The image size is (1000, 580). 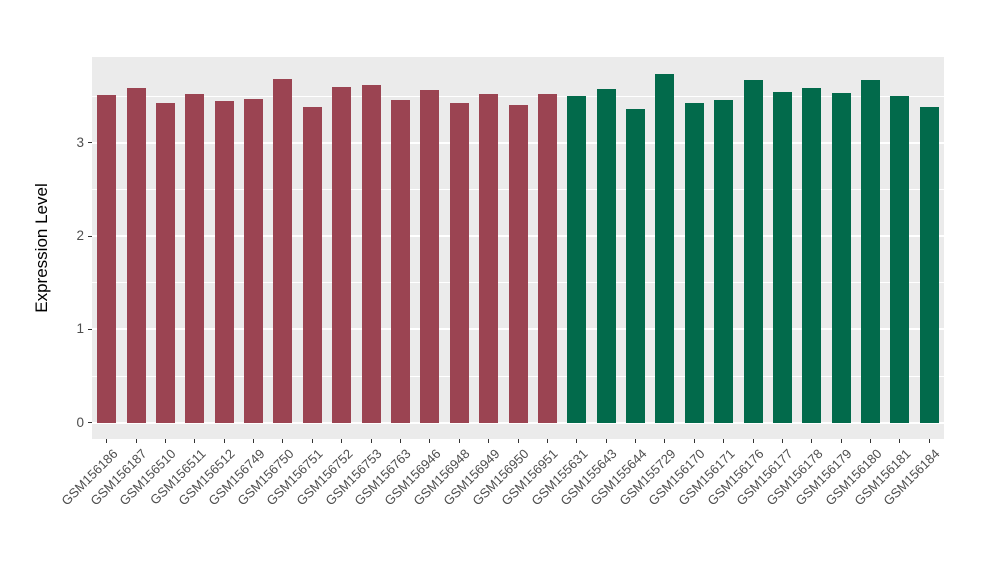 What do you see at coordinates (283, 251) in the screenshot?
I see `bar-GSM156750` at bounding box center [283, 251].